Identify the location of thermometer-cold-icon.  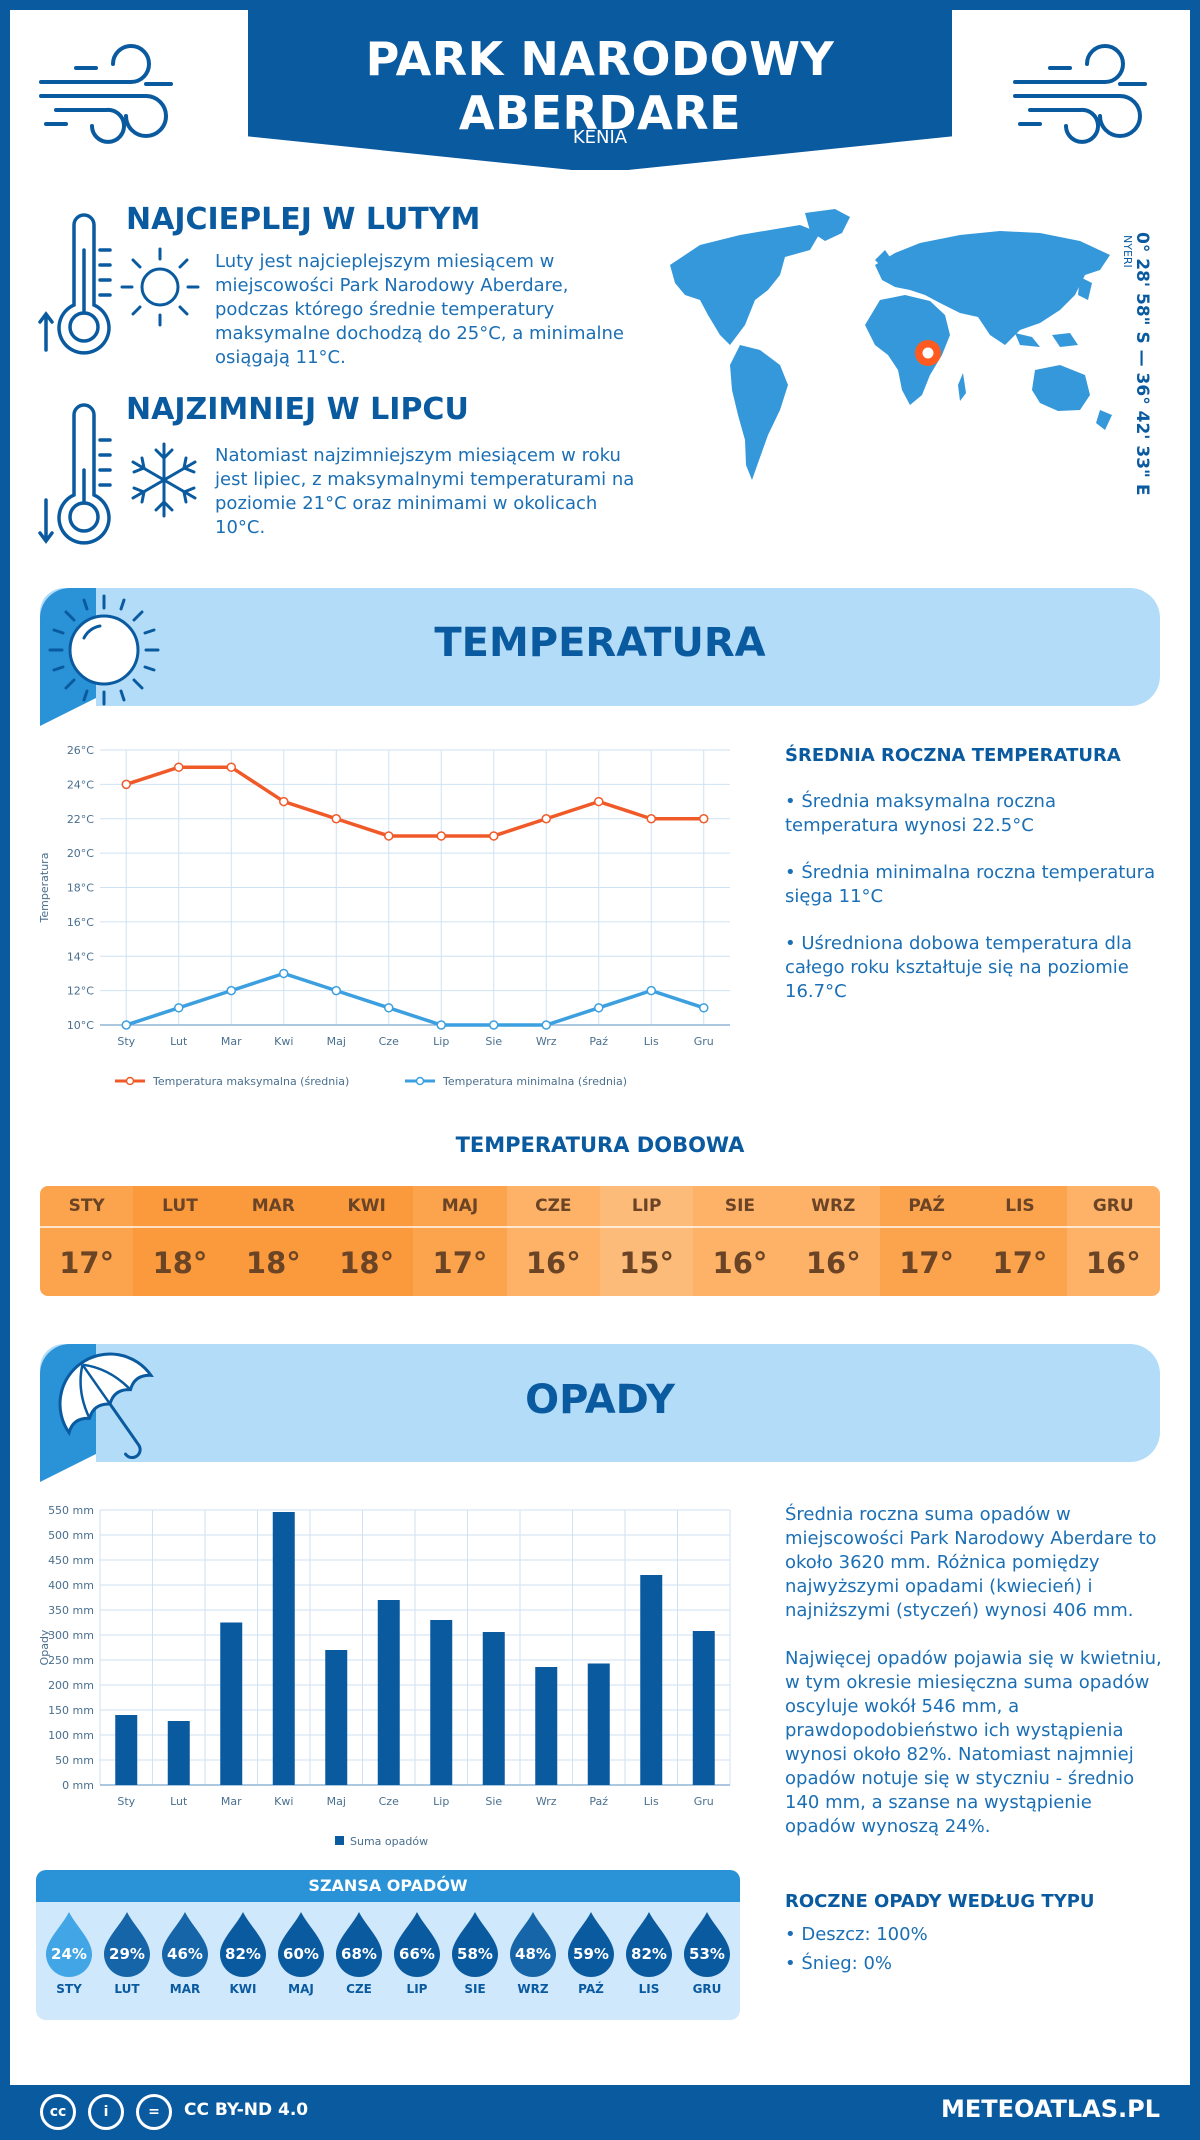
(75, 474).